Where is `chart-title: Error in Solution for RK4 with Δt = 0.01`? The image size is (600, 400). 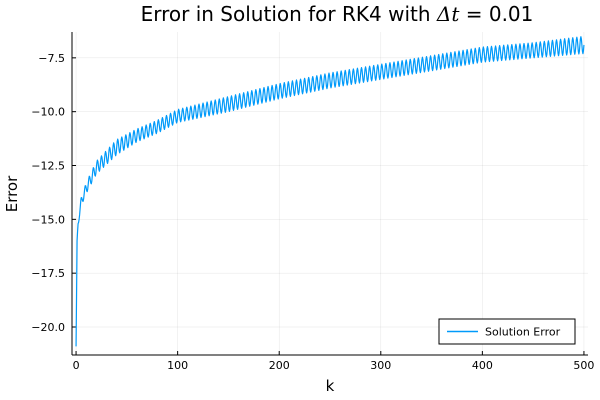
chart-title: Error in Solution for RK4 with Δt = 0.01 is located at coordinates (337, 14).